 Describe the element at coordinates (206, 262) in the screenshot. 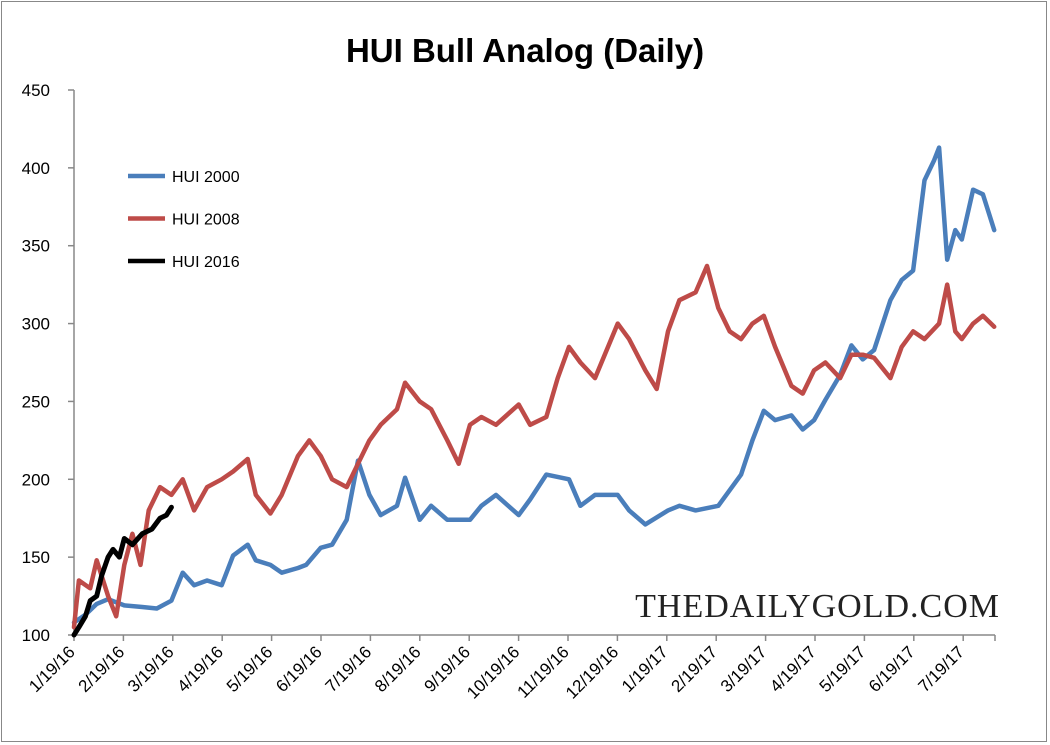

I see `legend-label: HUI 2016` at that location.